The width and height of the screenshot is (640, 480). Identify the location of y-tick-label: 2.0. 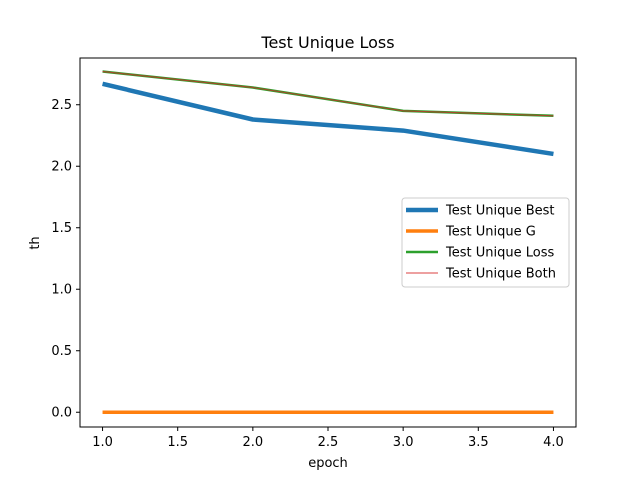
(61, 167).